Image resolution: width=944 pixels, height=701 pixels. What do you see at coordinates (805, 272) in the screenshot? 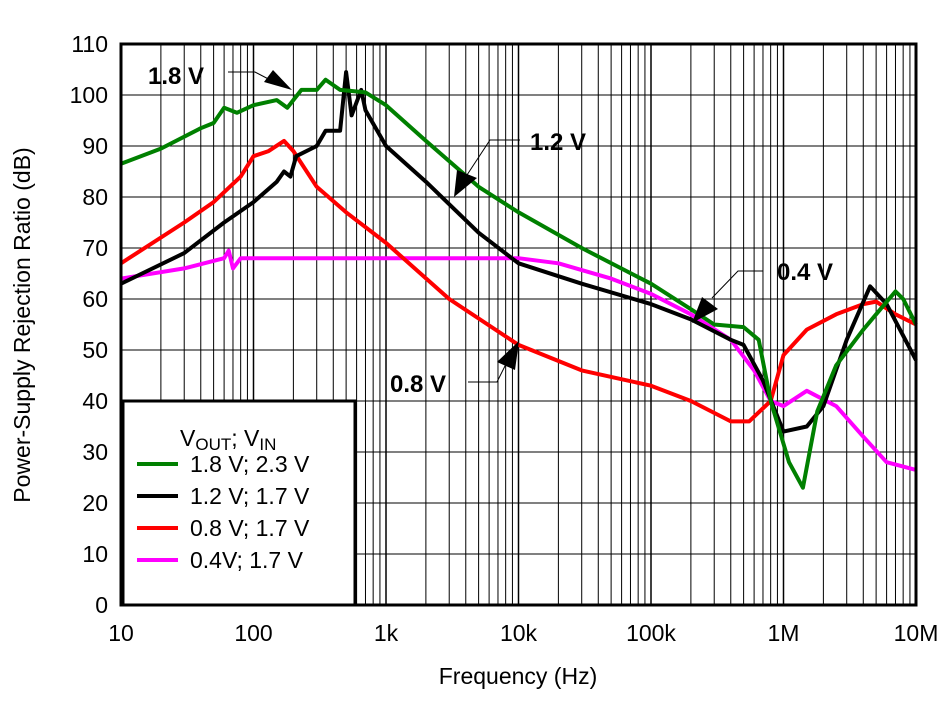
I see `annotation-label: 0.4 V` at bounding box center [805, 272].